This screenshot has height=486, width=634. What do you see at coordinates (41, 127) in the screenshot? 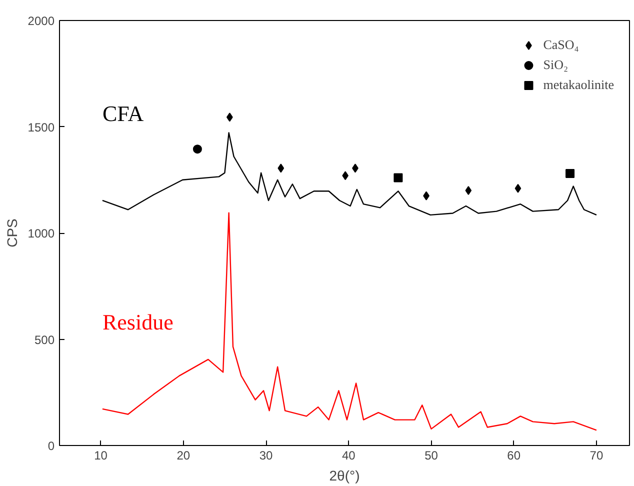
I see `y-tick-label: 1500` at bounding box center [41, 127].